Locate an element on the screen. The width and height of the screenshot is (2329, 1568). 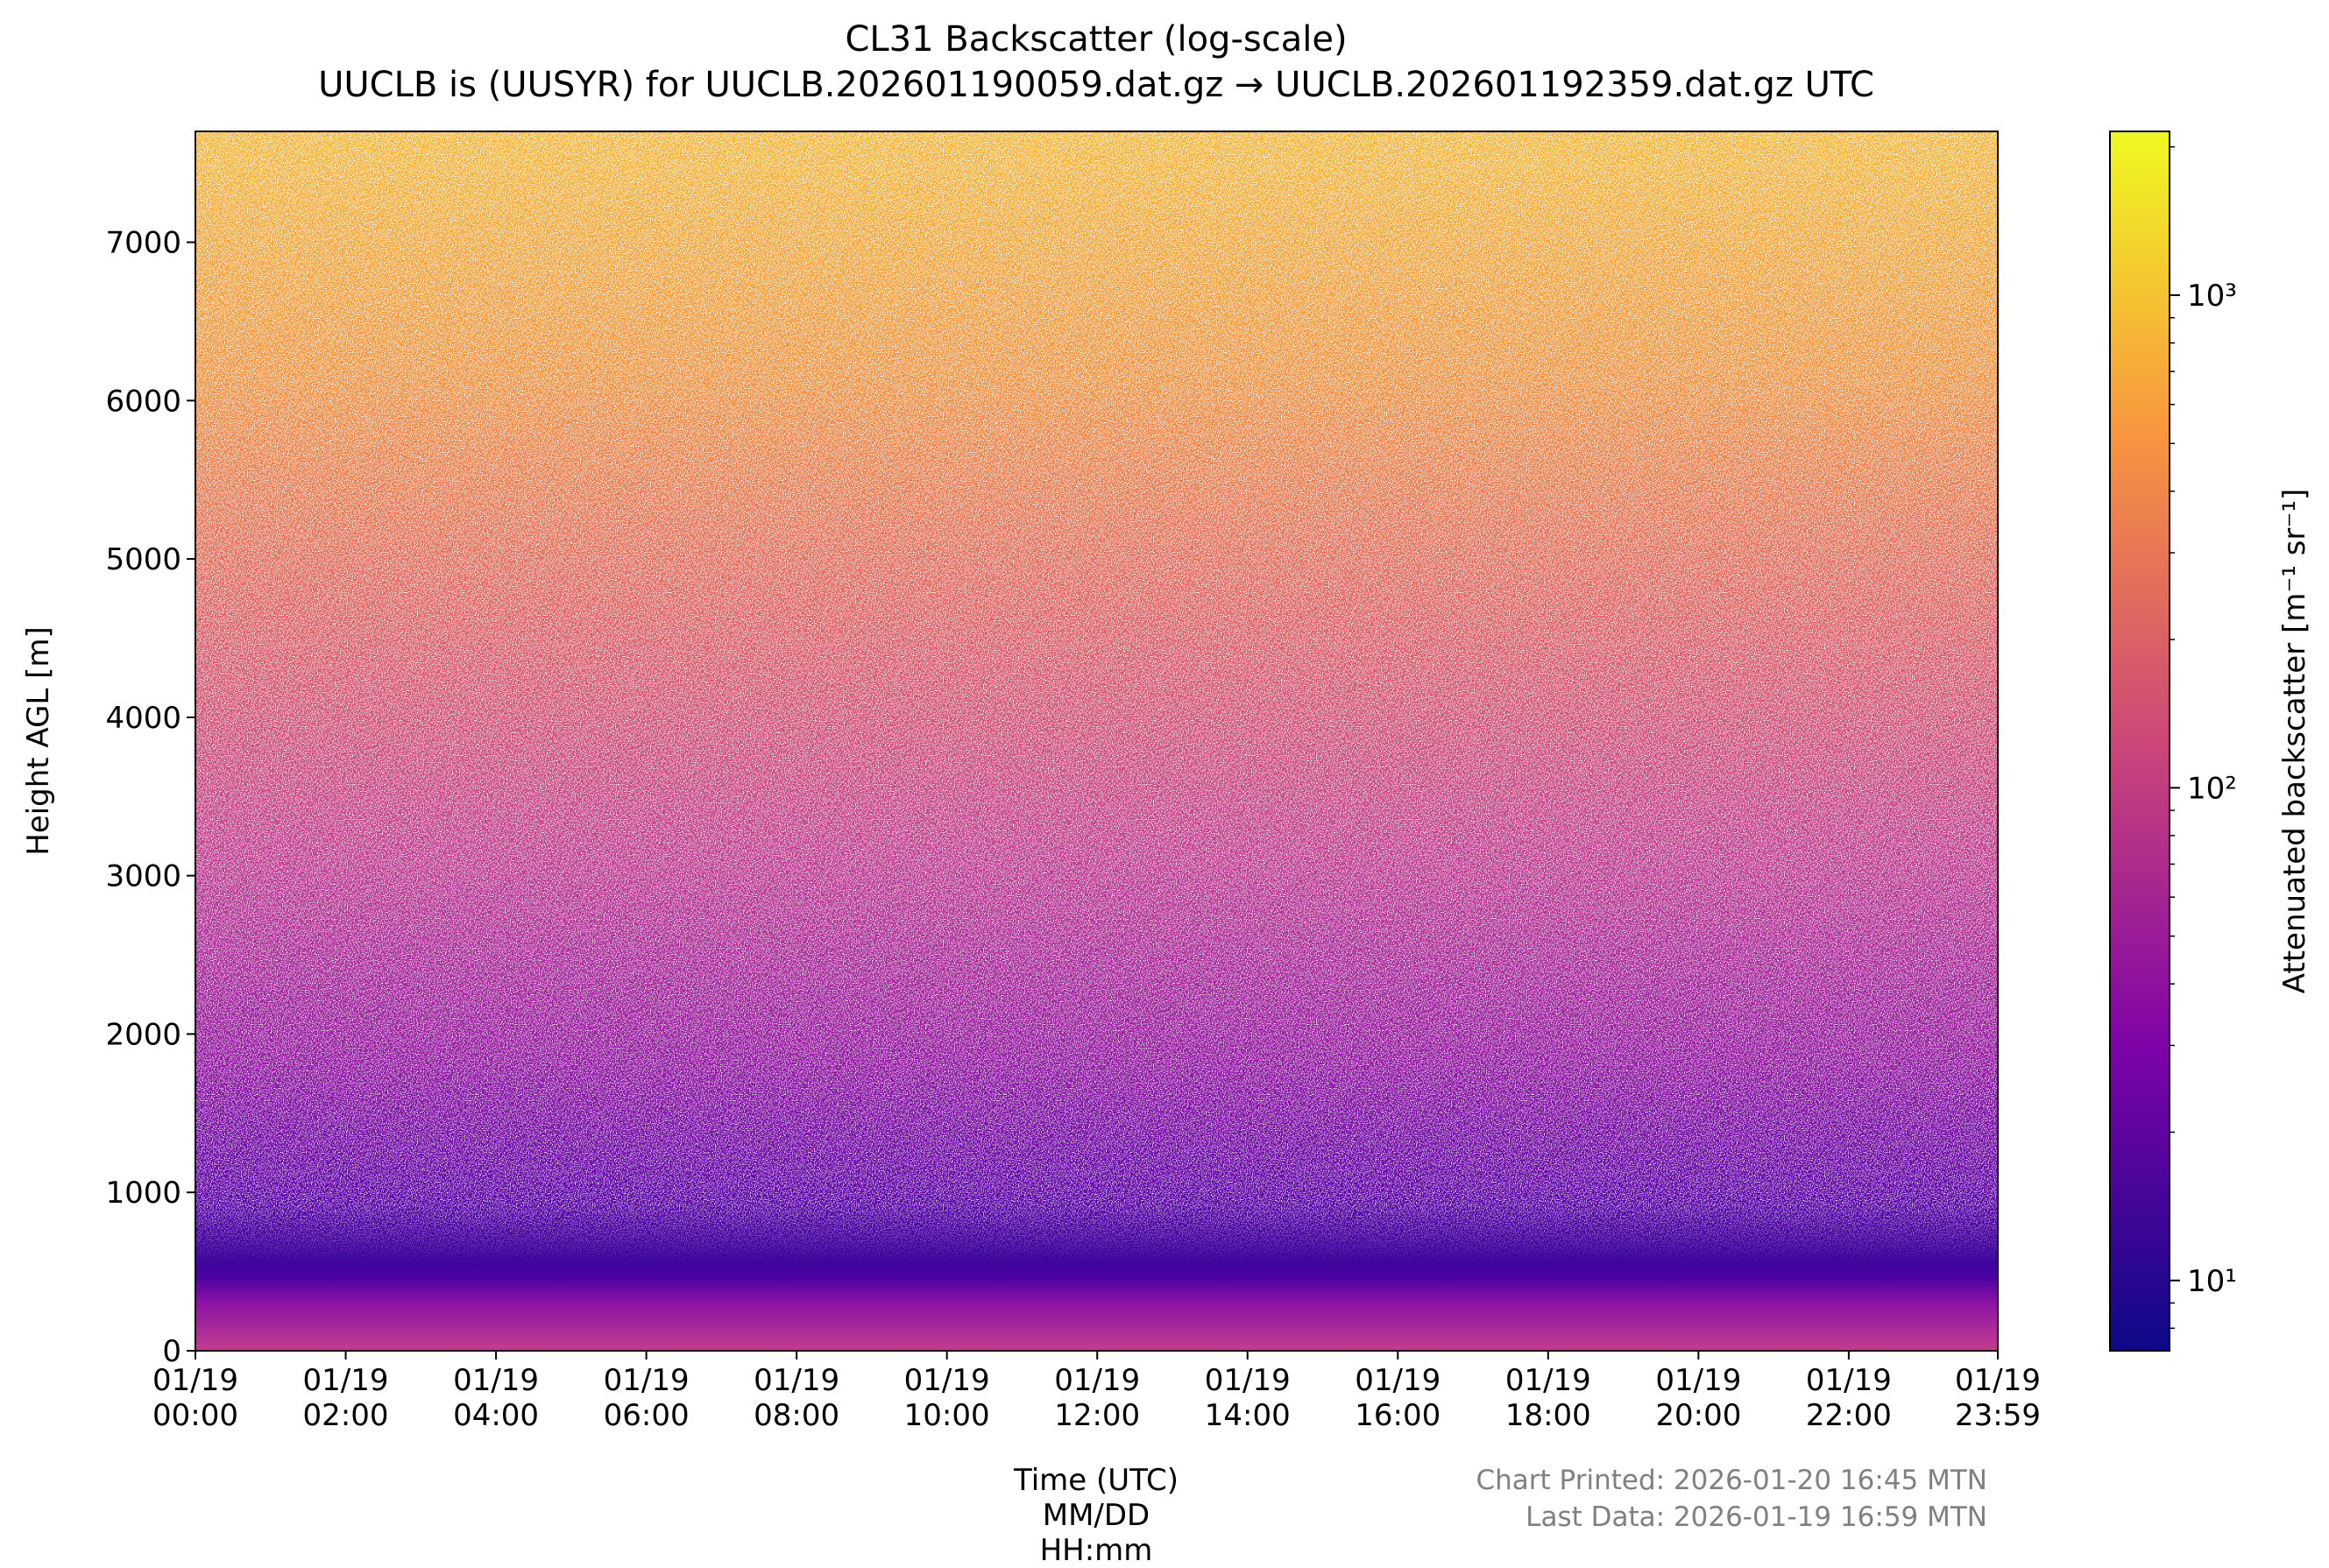
colorbar-tick-label: 10² is located at coordinates (2212, 788).